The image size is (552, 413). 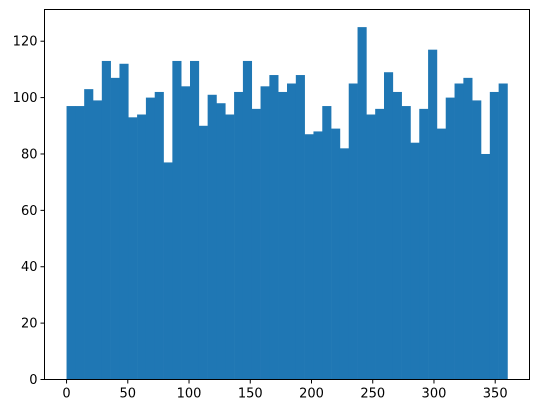 I want to click on x-tick-label: 0, so click(x=66, y=394).